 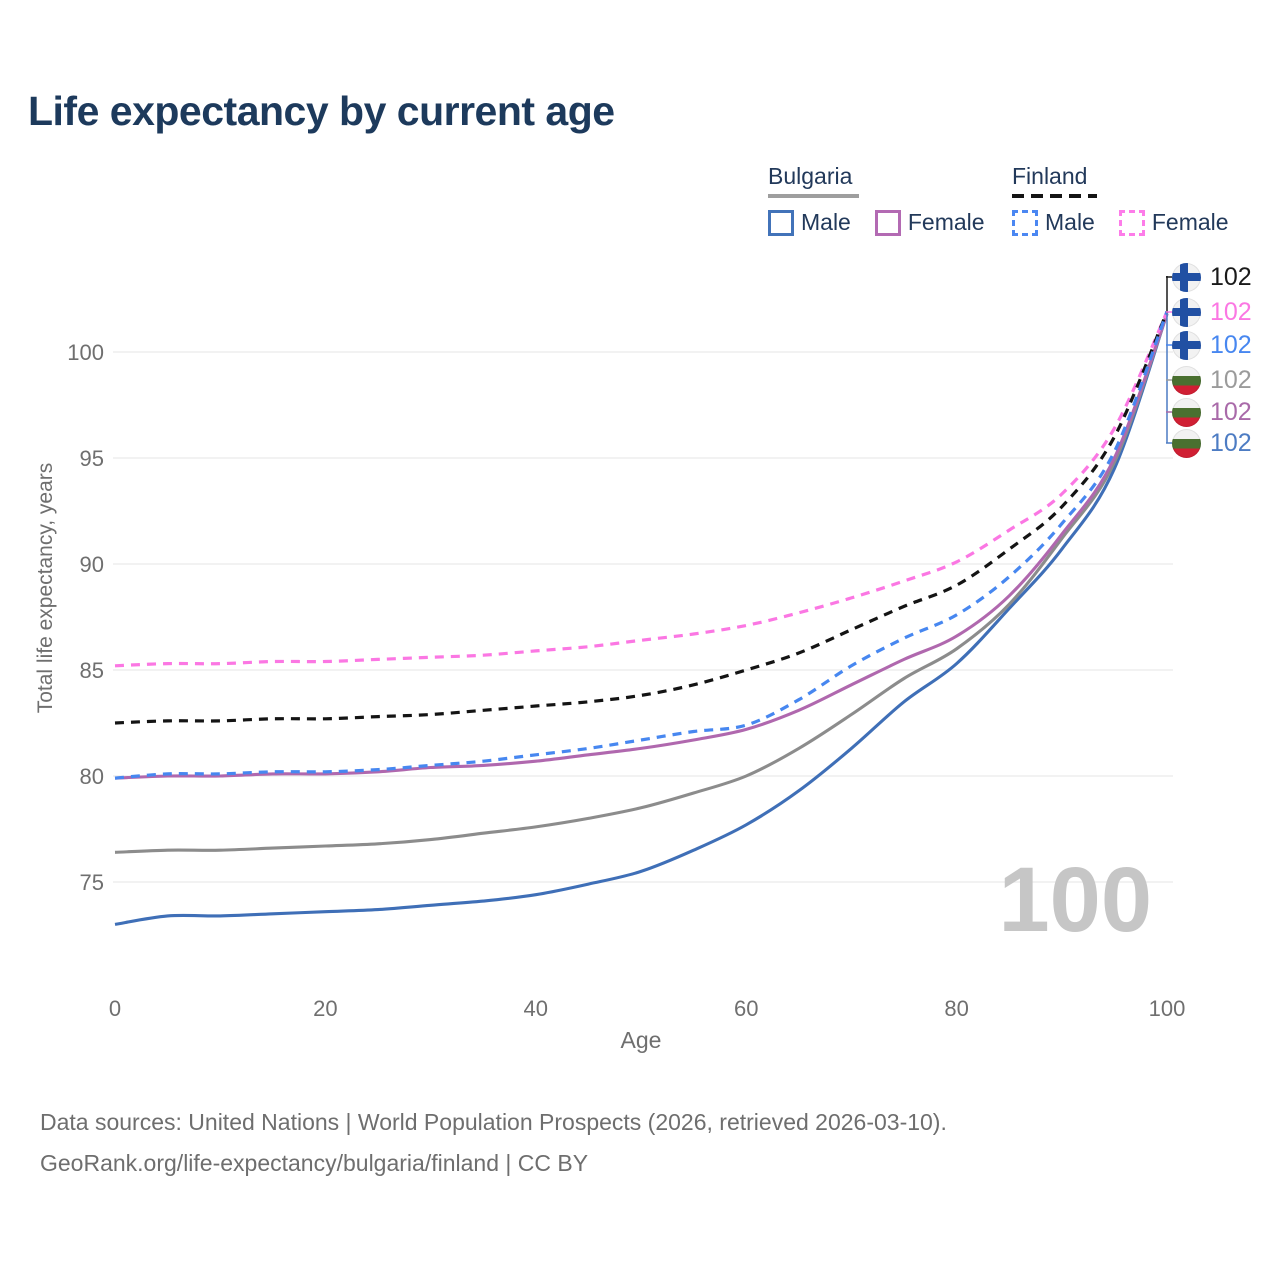 What do you see at coordinates (876, 199) in the screenshot?
I see `legend-group-bulgaria: Bulgaria Male Female` at bounding box center [876, 199].